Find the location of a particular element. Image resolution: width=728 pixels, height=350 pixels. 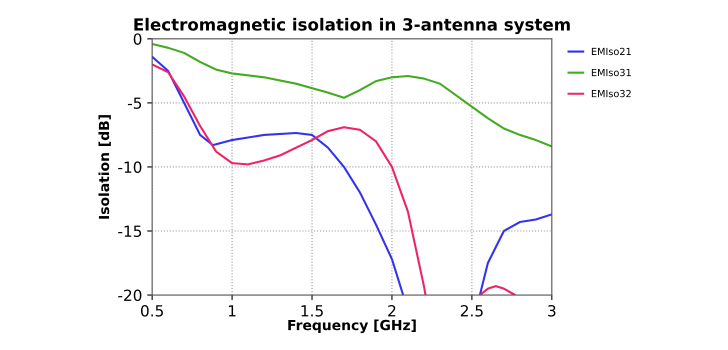

chart-title: Electromagnetic isolation in 3-antenna system is located at coordinates (352, 26).